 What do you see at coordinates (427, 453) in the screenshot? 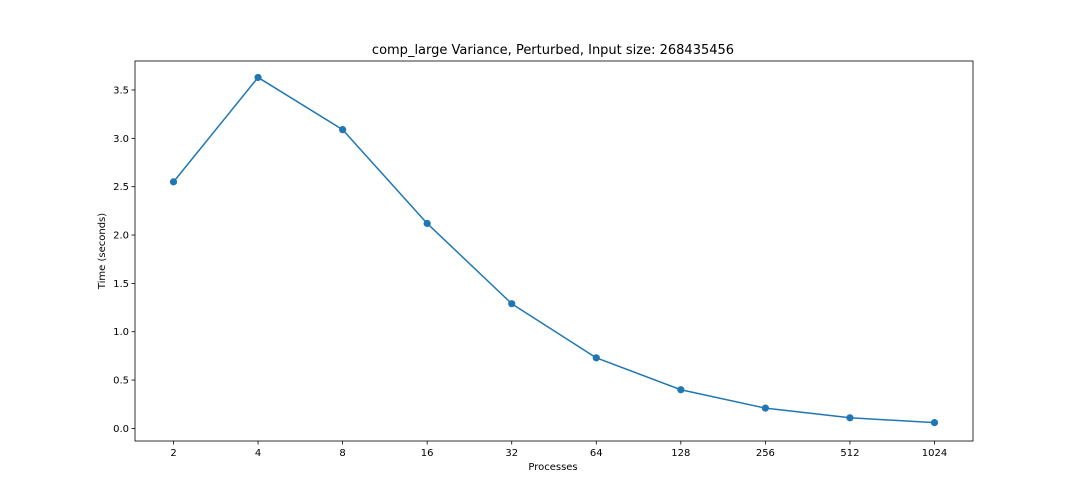
I see `x-tick-label: 16` at bounding box center [427, 453].